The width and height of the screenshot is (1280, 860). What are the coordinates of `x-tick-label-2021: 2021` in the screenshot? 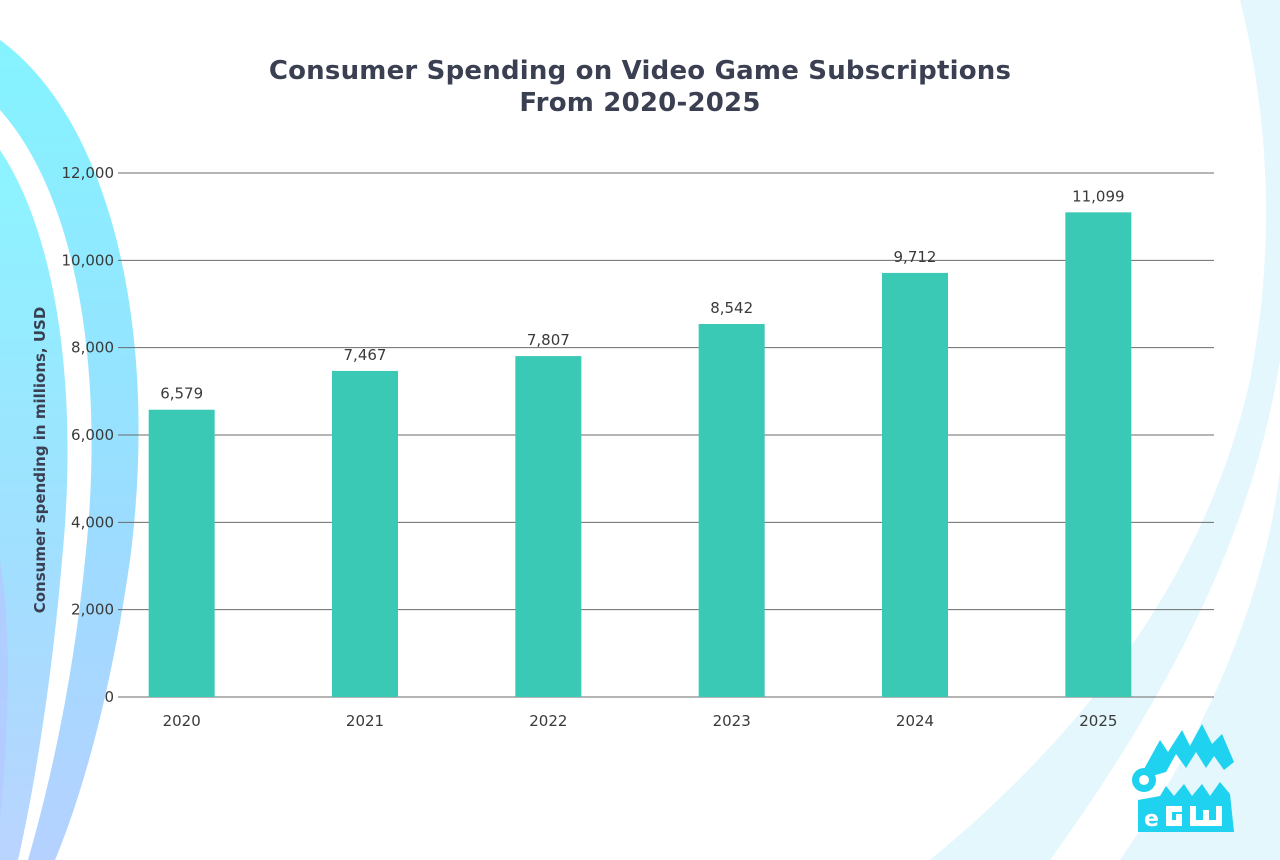 It's located at (365, 721).